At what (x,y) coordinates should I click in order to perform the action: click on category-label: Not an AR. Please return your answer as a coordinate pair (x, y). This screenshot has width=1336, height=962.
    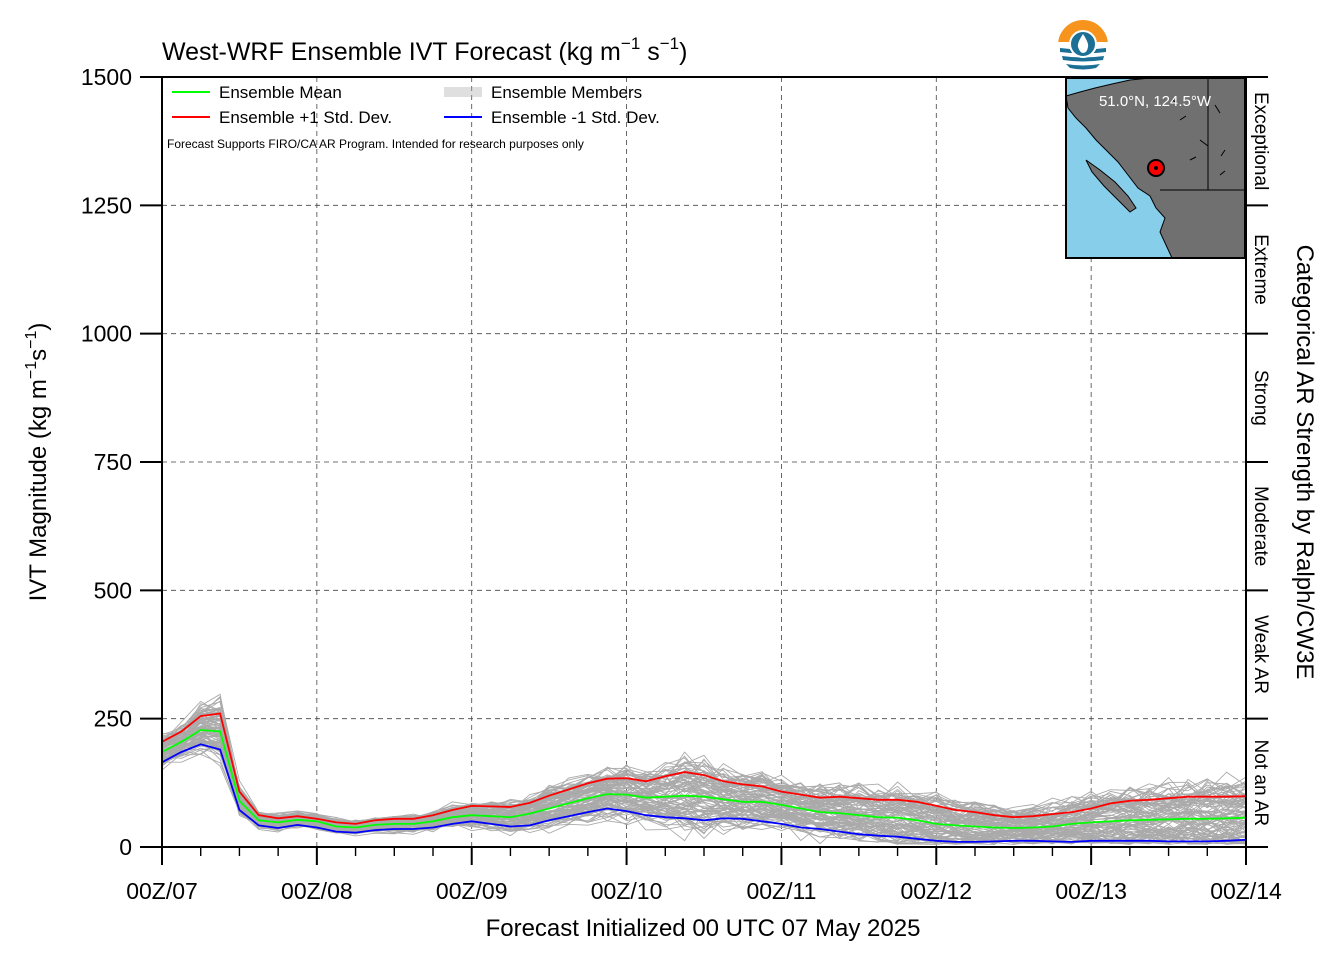
    Looking at the image, I should click on (1260, 783).